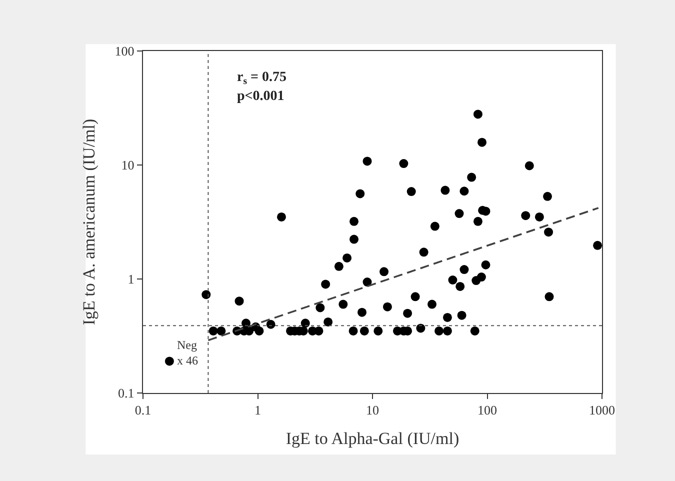  I want to click on y-axis-title: IgE to A. americanum (IU/ml), so click(88, 222).